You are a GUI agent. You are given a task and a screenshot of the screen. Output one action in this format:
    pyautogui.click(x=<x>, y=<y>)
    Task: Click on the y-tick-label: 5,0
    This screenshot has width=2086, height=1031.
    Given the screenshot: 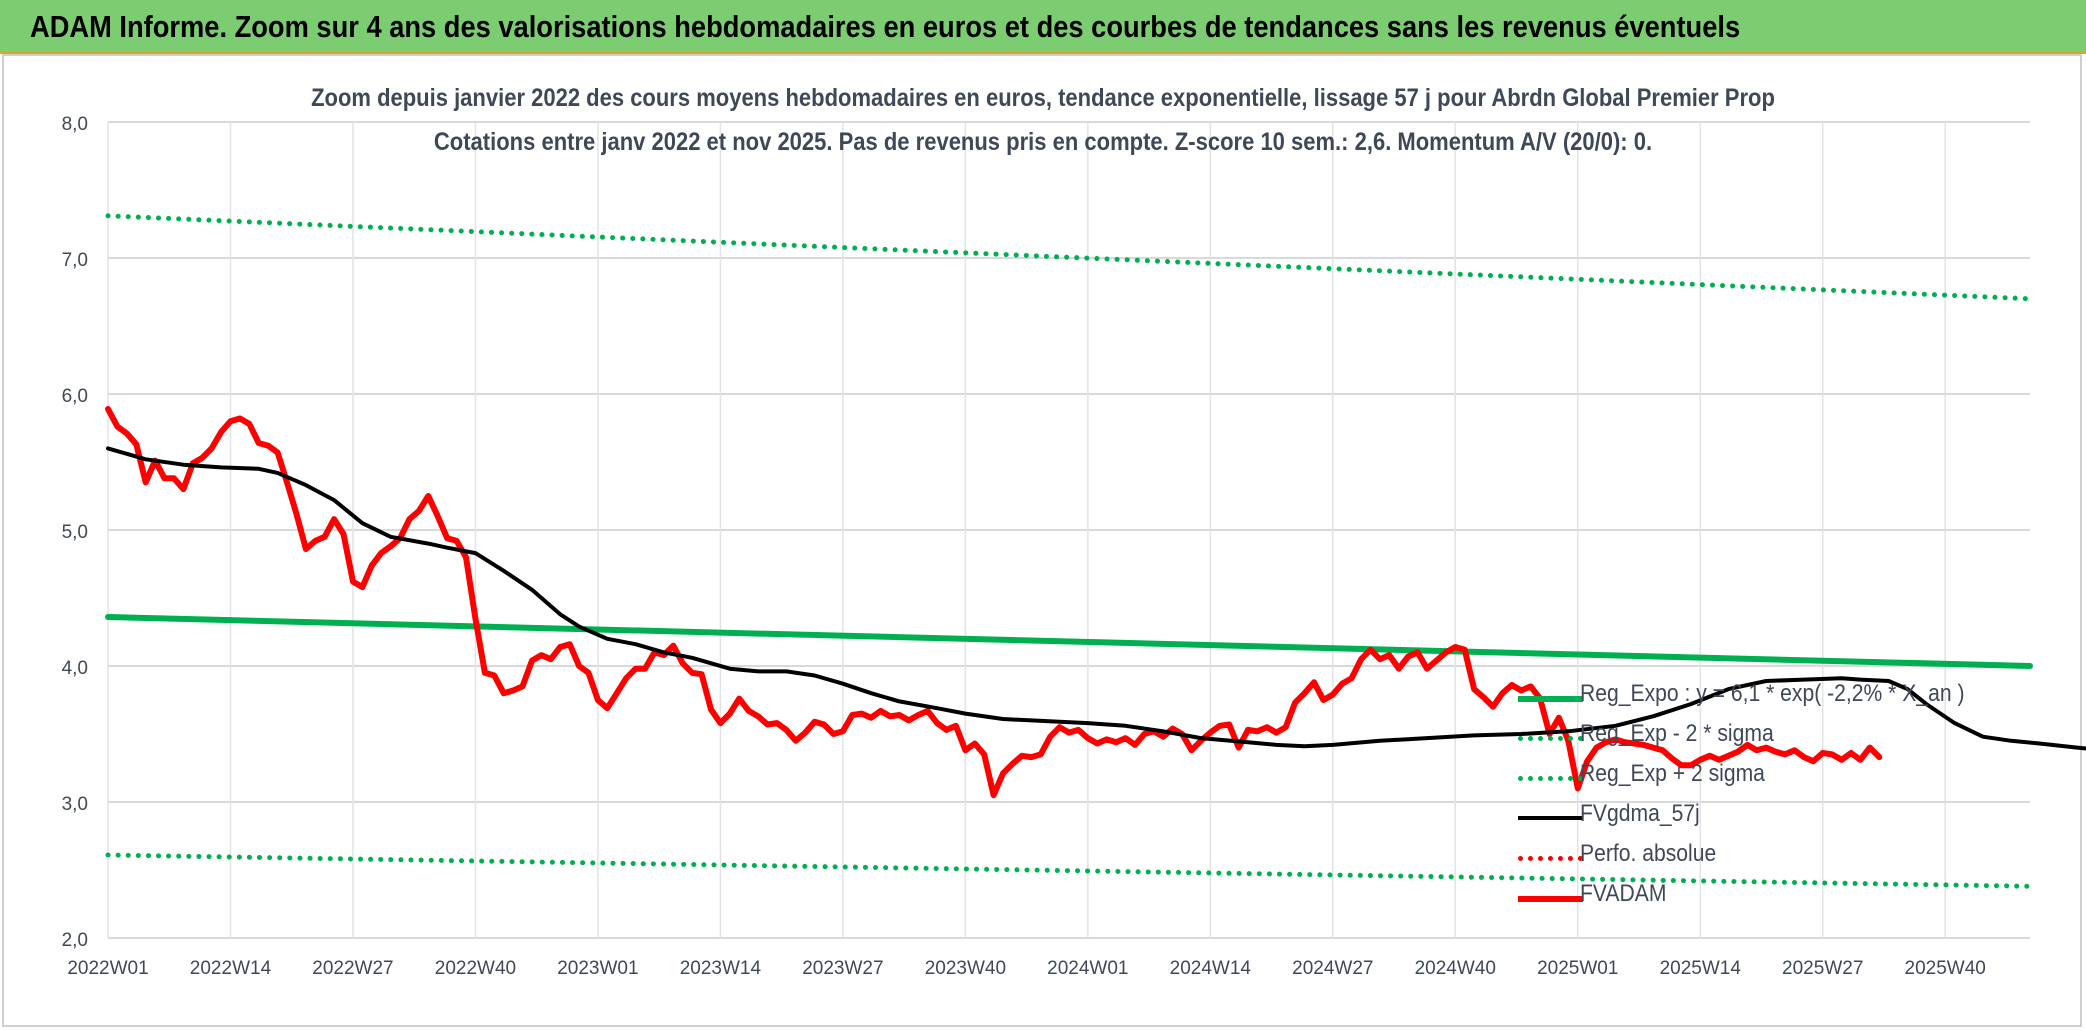 What is the action you would take?
    pyautogui.click(x=75, y=532)
    